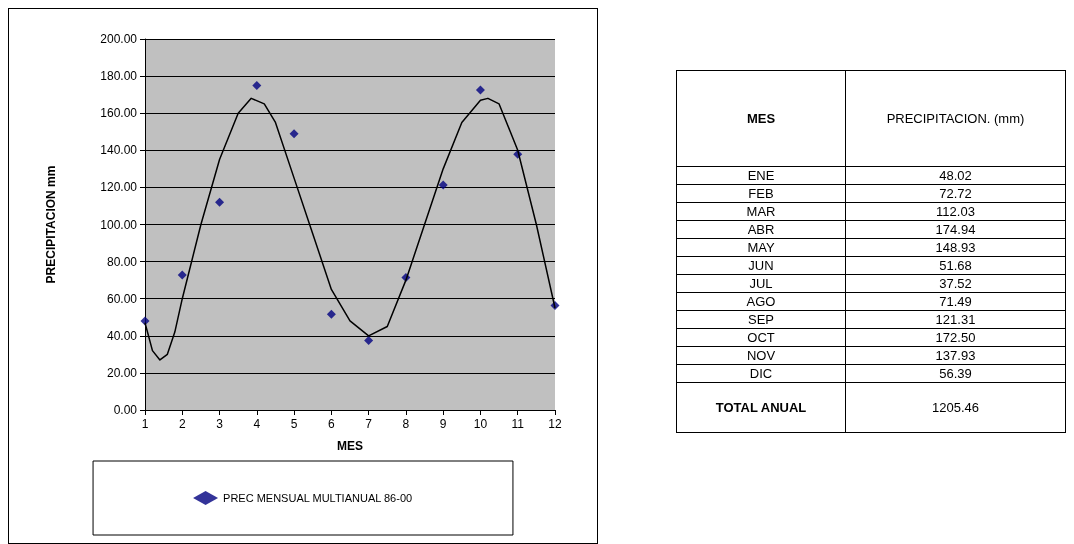 This screenshot has height=544, width=1074. I want to click on y-tick-label: 40.00, so click(122, 335).